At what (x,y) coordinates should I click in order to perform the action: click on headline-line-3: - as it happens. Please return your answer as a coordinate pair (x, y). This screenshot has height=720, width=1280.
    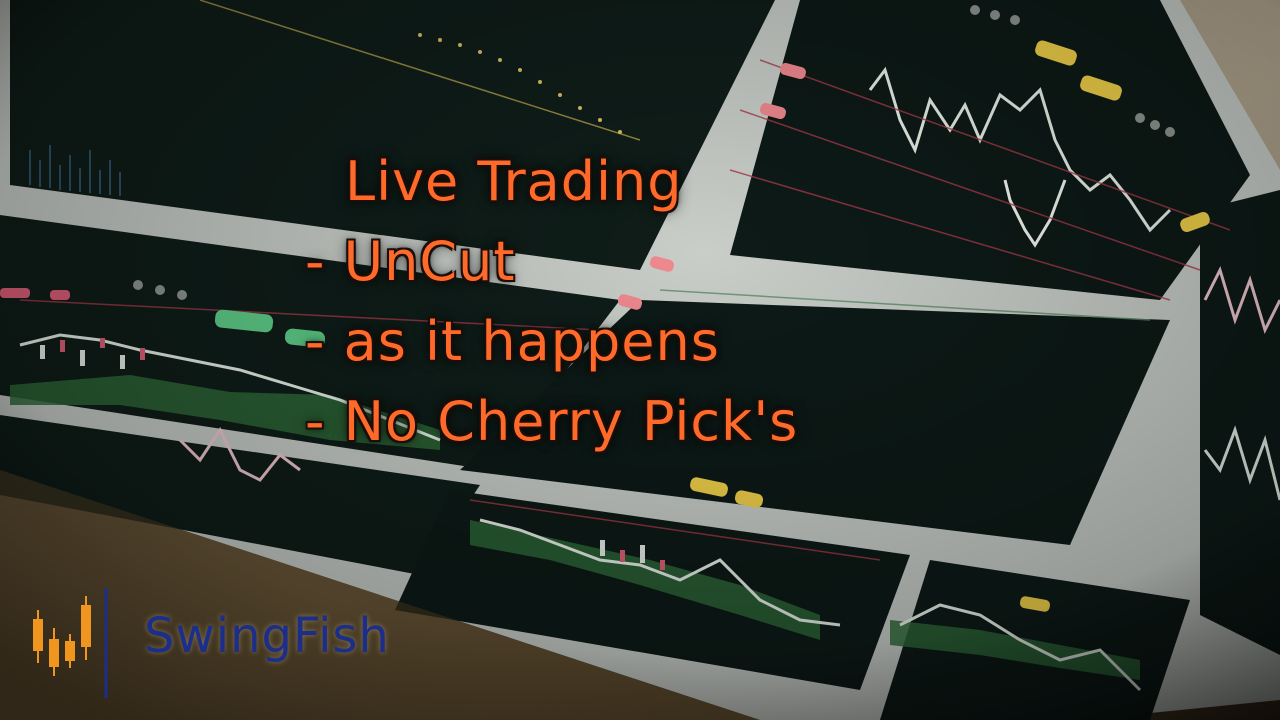
    Looking at the image, I should click on (512, 341).